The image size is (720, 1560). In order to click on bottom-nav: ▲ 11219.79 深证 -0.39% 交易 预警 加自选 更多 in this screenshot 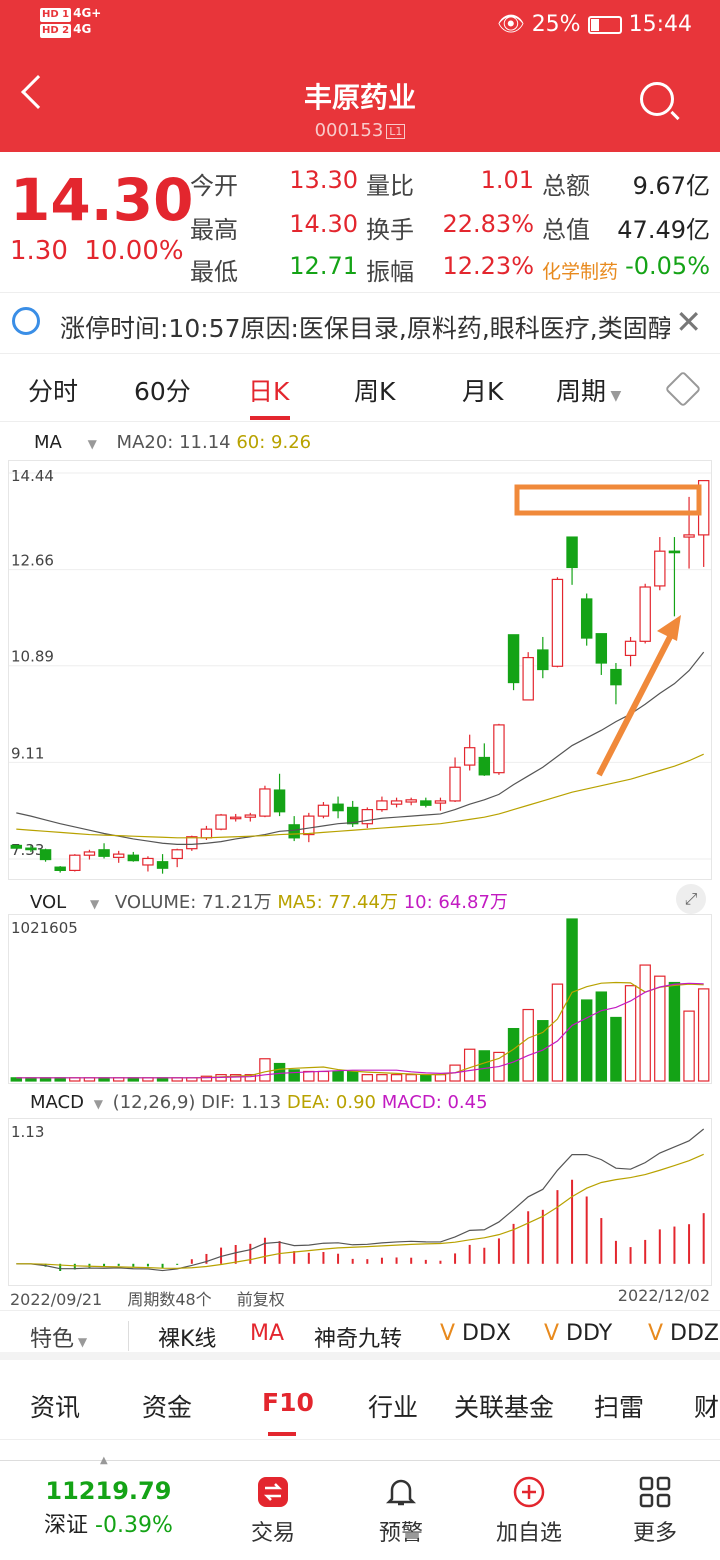, I will do `click(360, 1507)`.